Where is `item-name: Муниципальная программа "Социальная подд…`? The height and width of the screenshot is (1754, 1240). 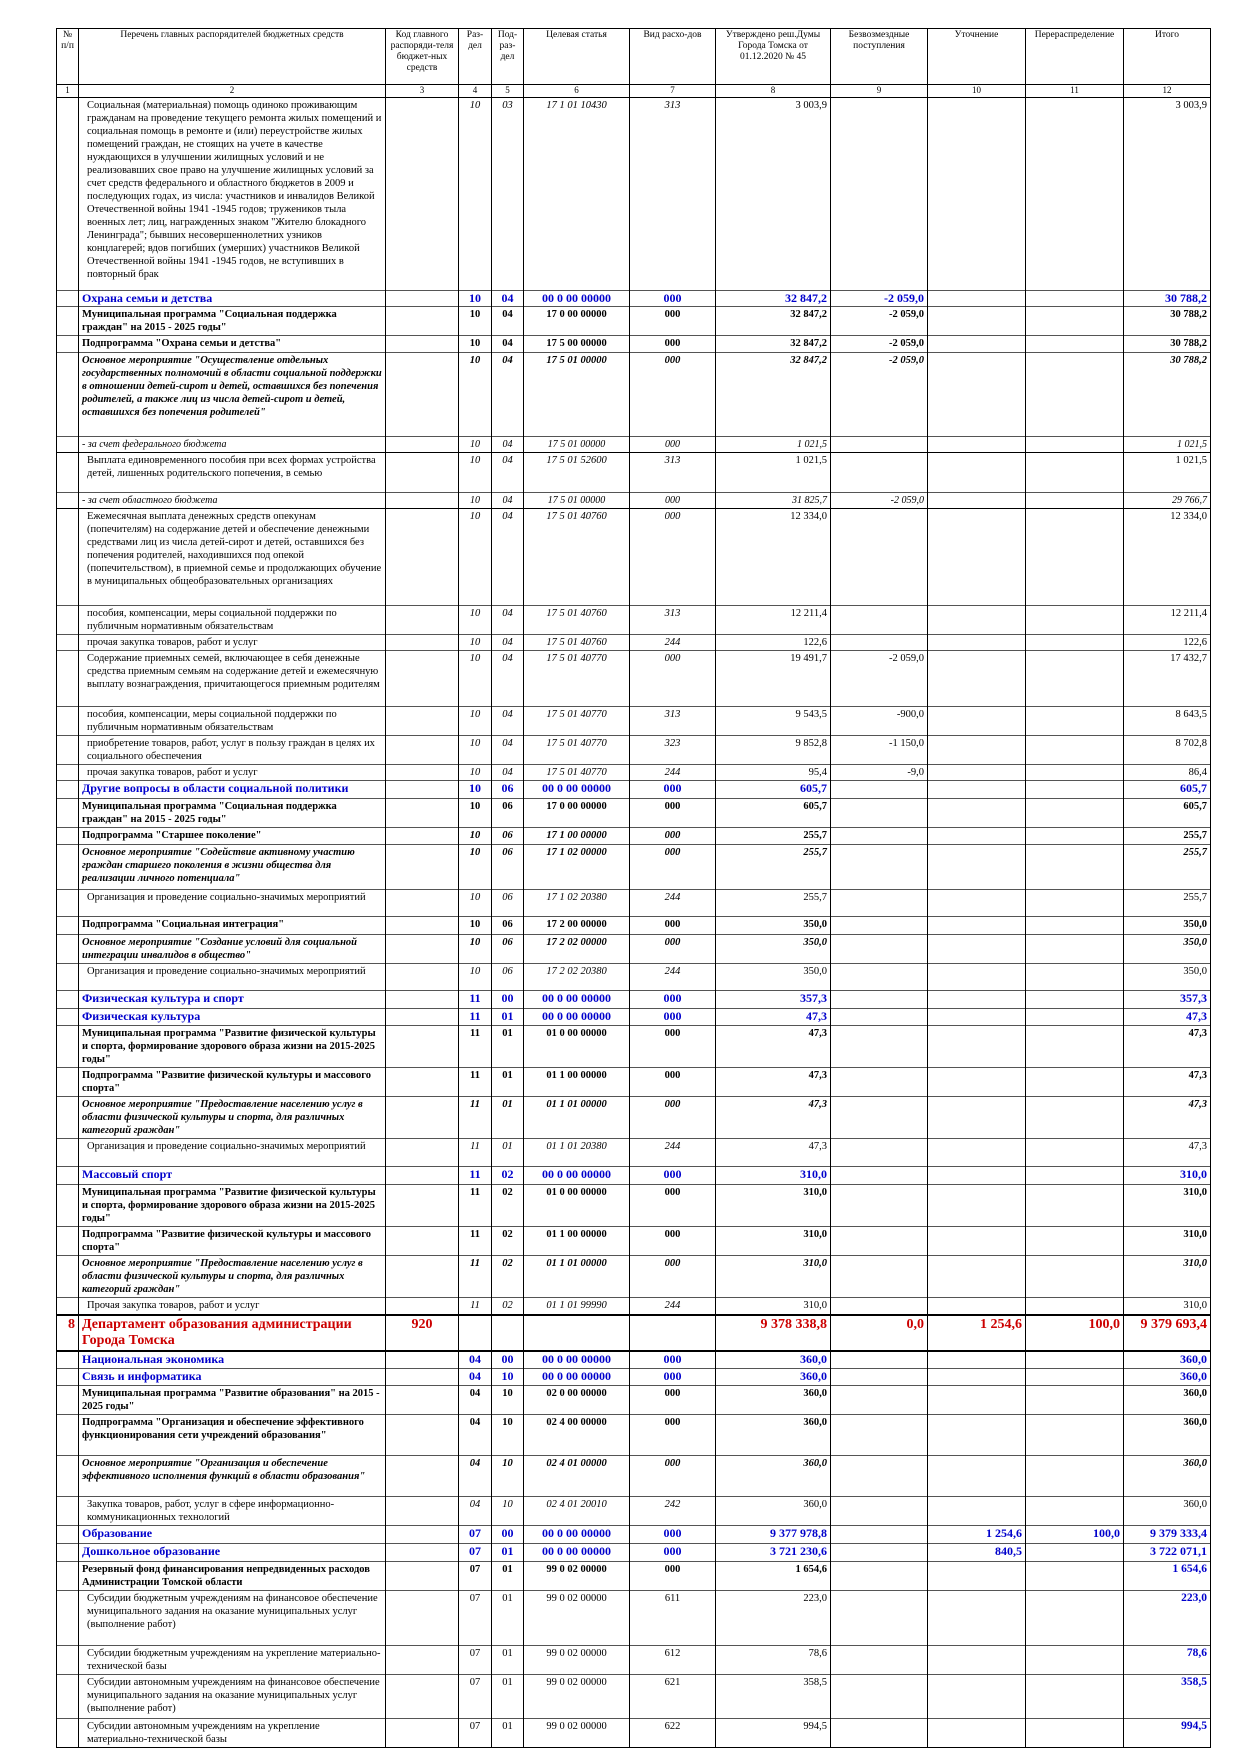 item-name: Муниципальная программа "Социальная подд… is located at coordinates (232, 321).